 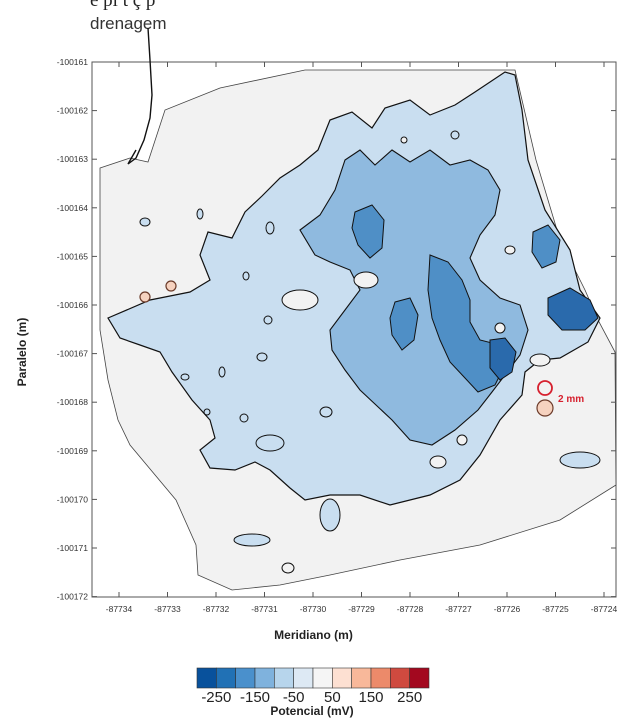 I want to click on x-tick-label: -87728, so click(x=410, y=609).